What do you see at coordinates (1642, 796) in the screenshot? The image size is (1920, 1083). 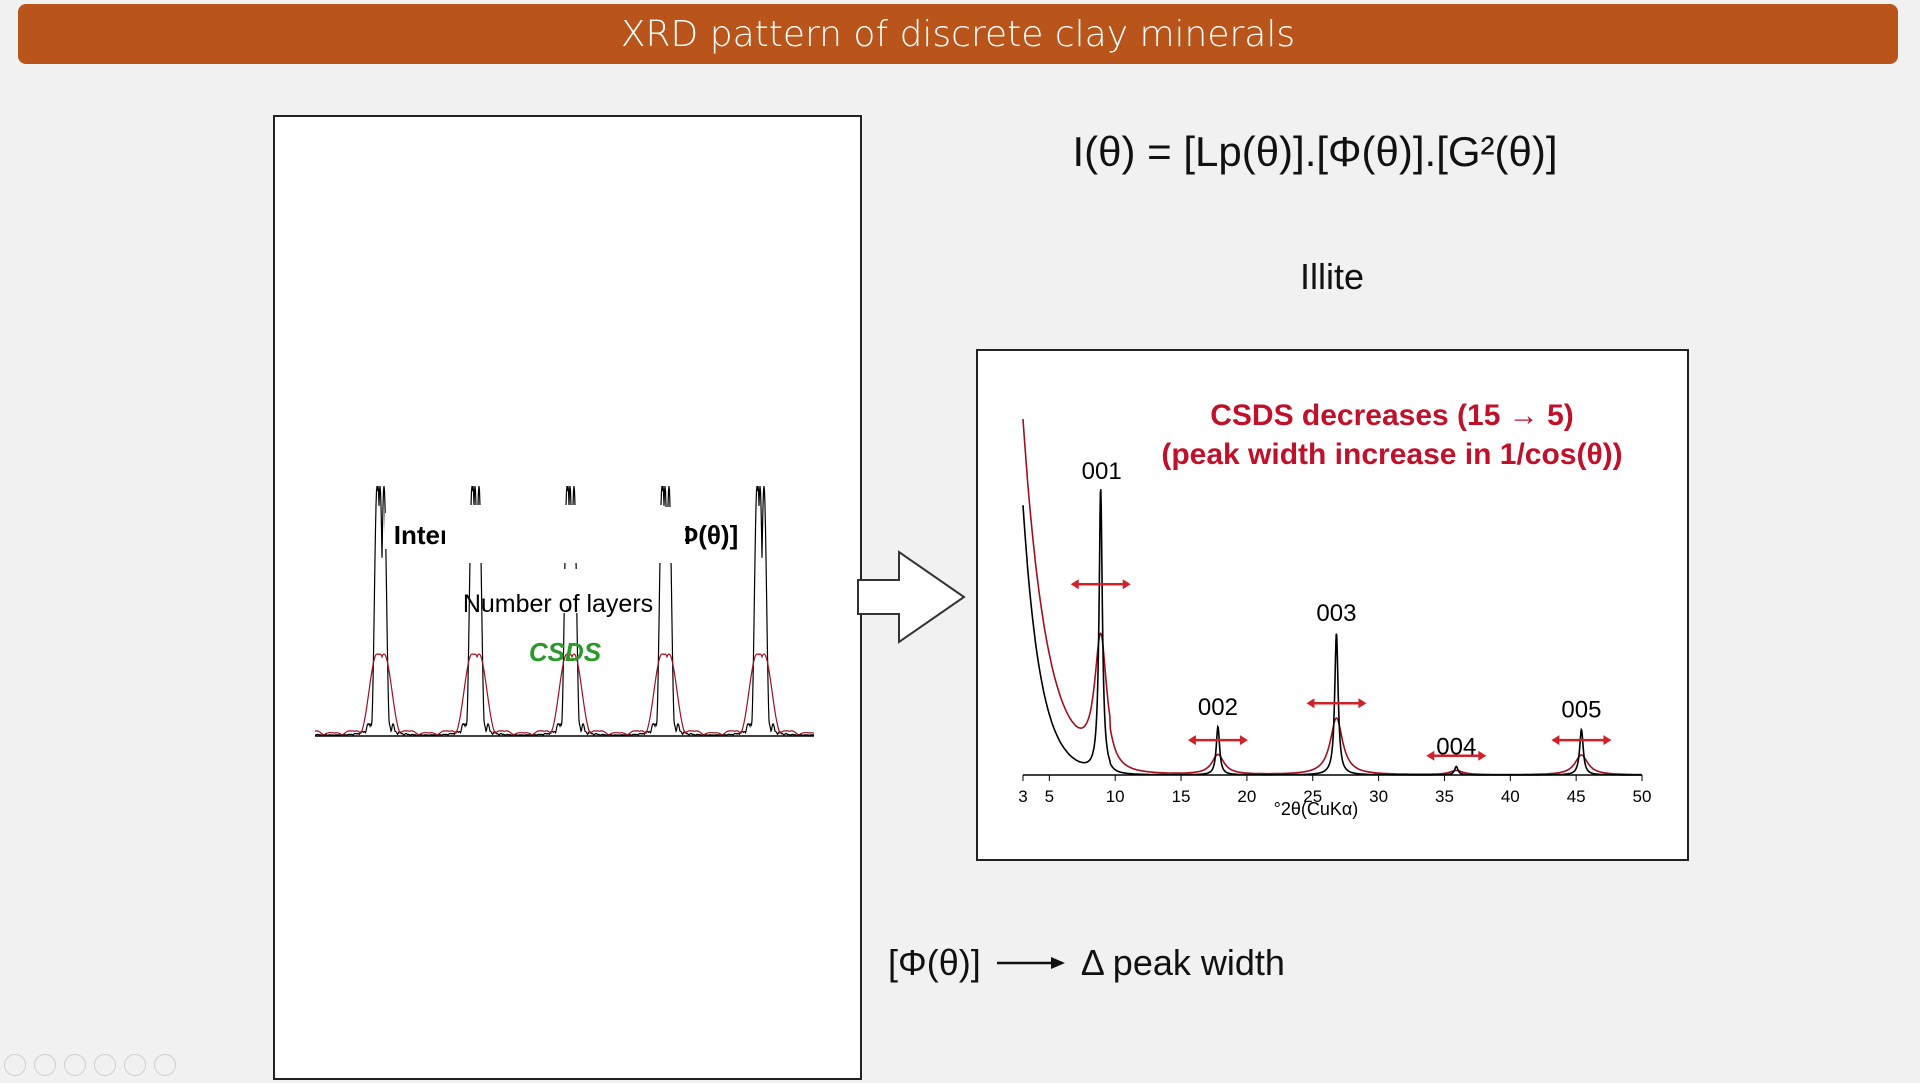 I see `x-tick-label: 50` at bounding box center [1642, 796].